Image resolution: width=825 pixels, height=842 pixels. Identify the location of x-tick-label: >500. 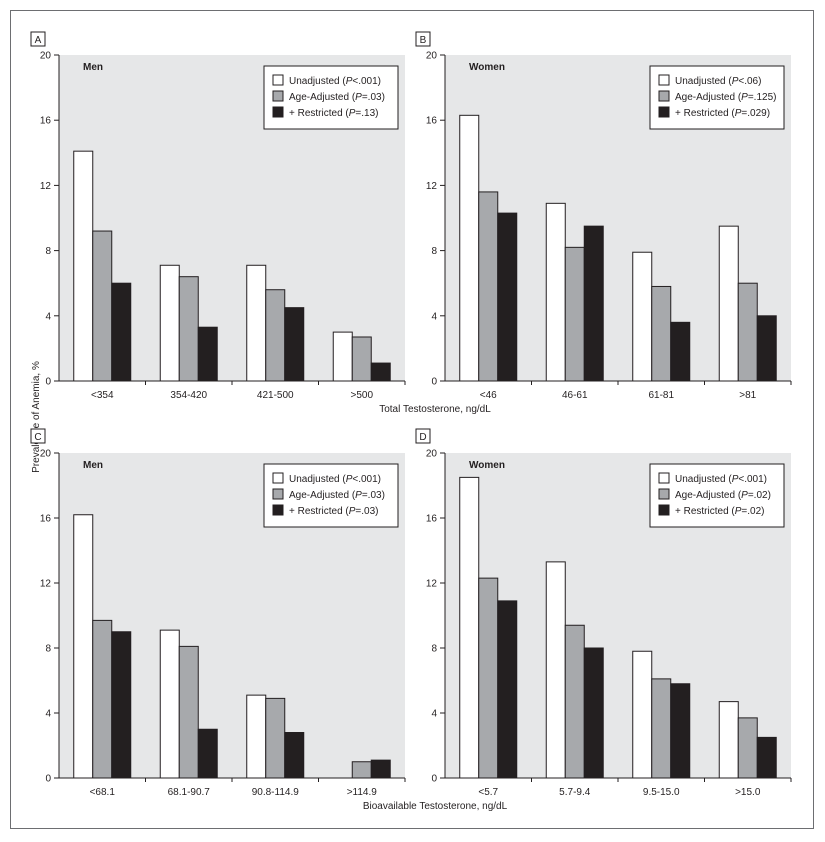
(361, 395).